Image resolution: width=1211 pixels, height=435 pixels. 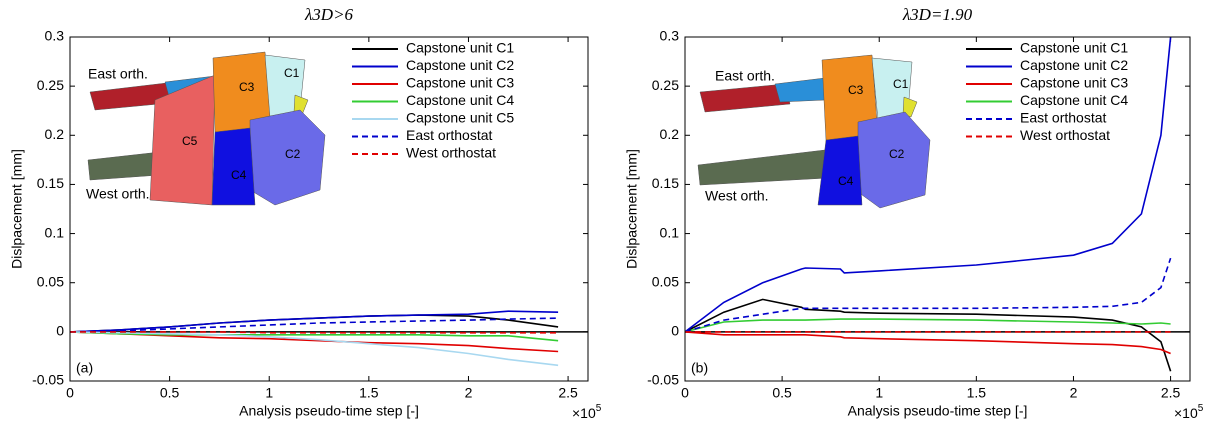 What do you see at coordinates (460, 118) in the screenshot?
I see `legend-label: Capstone unit C5` at bounding box center [460, 118].